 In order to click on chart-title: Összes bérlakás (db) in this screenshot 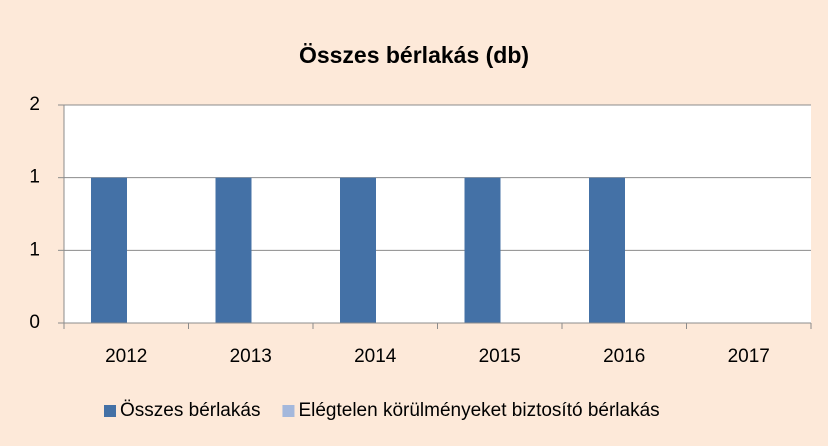, I will do `click(414, 55)`.